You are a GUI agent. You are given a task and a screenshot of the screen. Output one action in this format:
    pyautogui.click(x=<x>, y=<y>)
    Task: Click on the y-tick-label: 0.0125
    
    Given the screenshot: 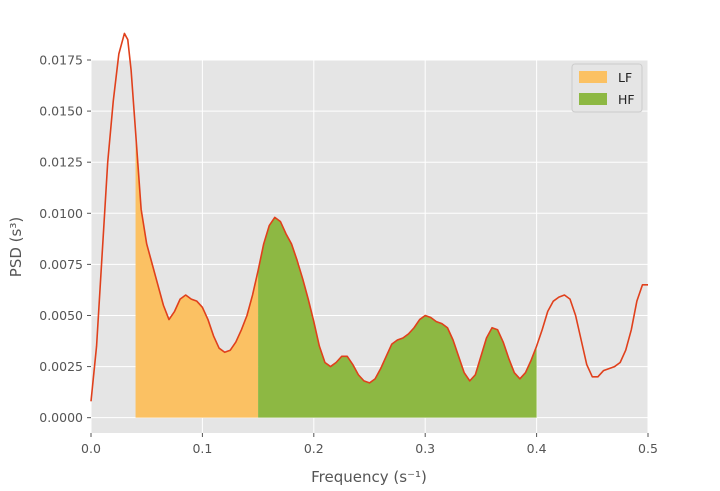 What is the action you would take?
    pyautogui.click(x=61, y=162)
    